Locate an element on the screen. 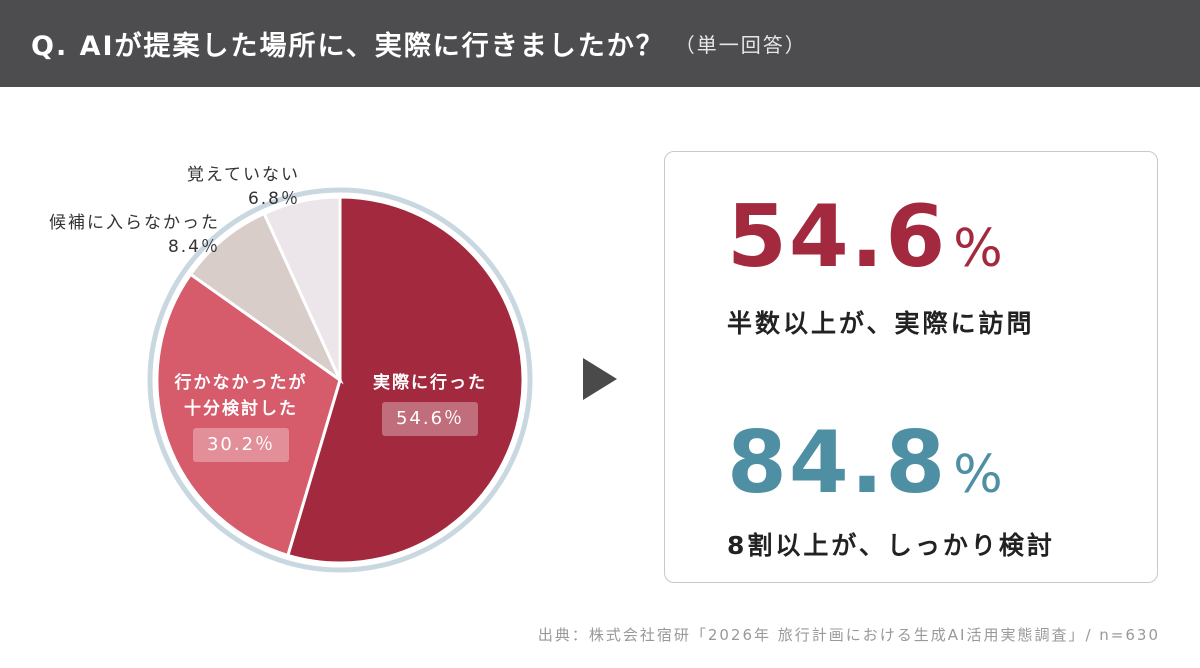 This screenshot has height=668, width=1200. label-unremembered-pct: 6.8％ is located at coordinates (273, 199).